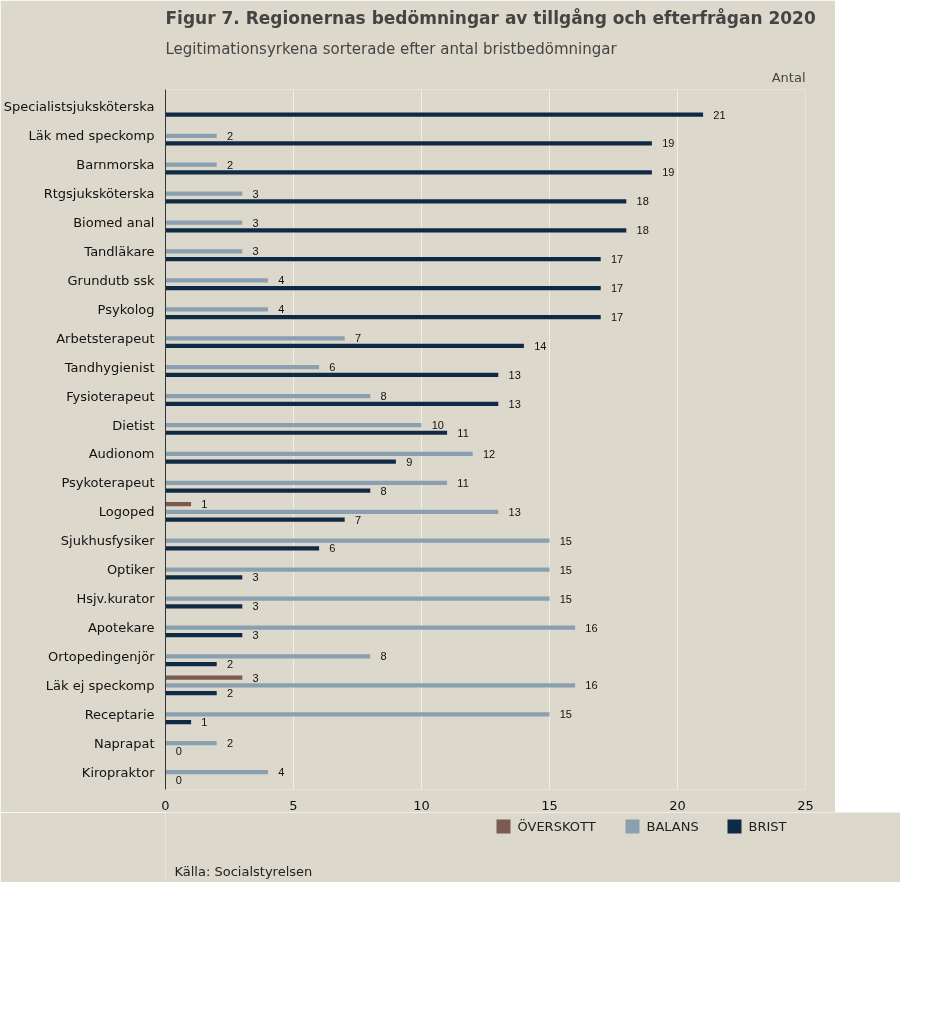 This screenshot has height=1022, width=946. I want to click on y-tick-label: Psykolog, so click(126, 309).